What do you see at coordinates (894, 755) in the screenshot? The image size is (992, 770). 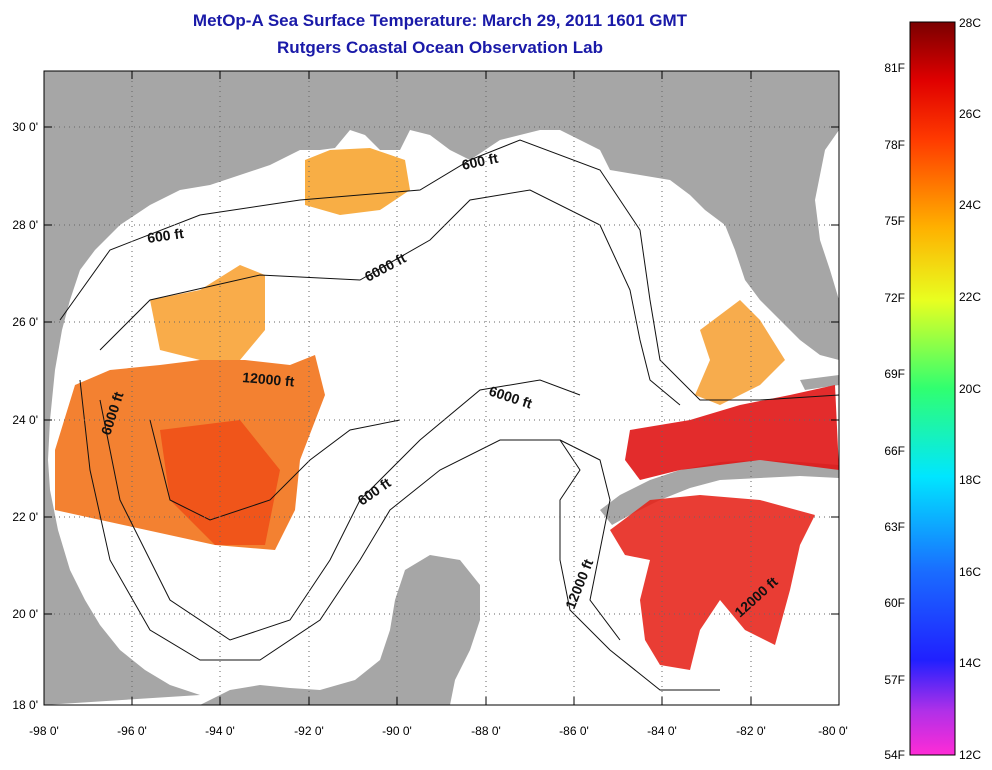 I see `colorbar-fahrenheit-label: 54F` at bounding box center [894, 755].